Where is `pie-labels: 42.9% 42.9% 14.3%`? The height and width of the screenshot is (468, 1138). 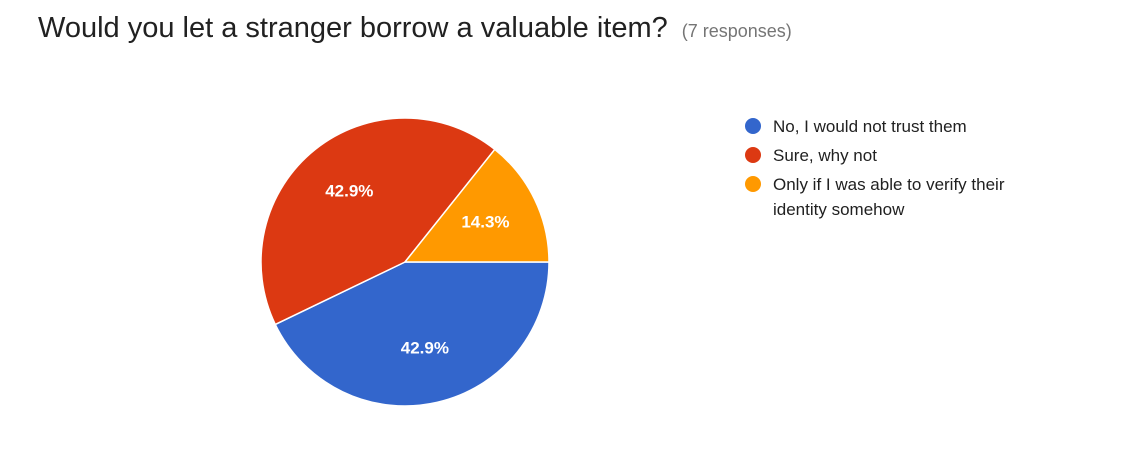
pie-labels: 42.9% 42.9% 14.3% is located at coordinates (417, 270).